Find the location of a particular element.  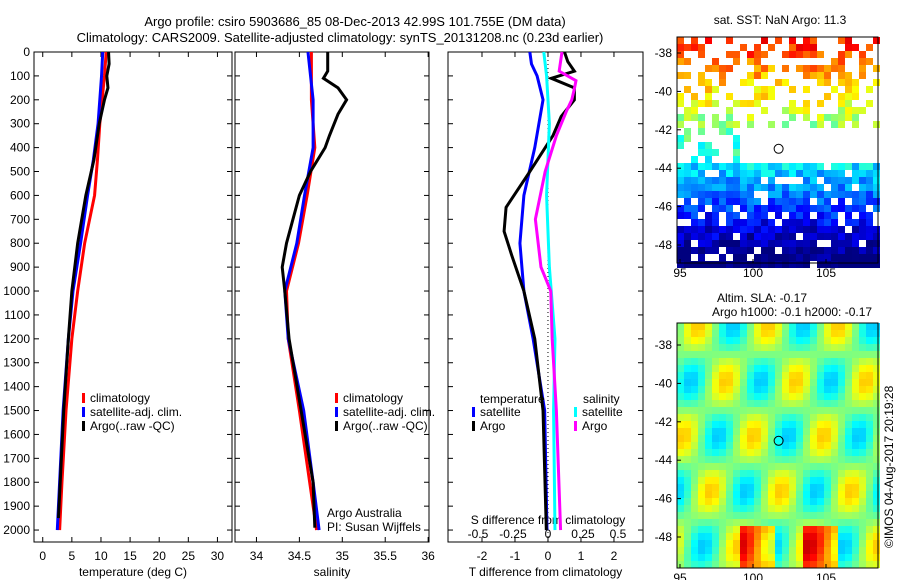

x-tick-label: -1 is located at coordinates (515, 556).